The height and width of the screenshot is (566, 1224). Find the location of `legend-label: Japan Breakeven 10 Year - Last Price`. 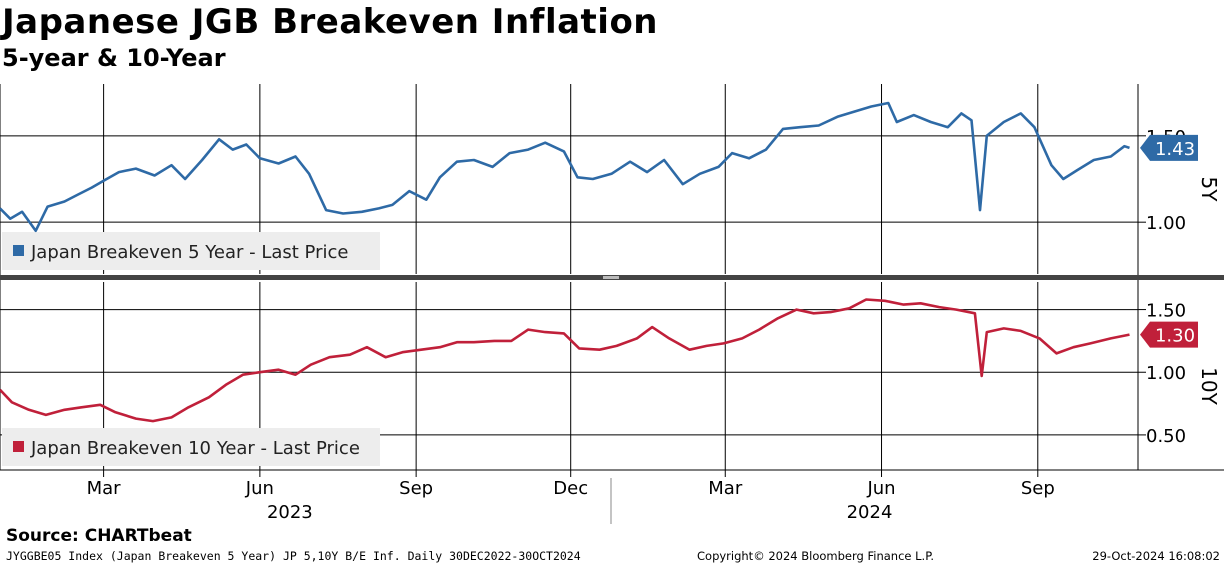

legend-label: Japan Breakeven 10 Year - Last Price is located at coordinates (195, 448).